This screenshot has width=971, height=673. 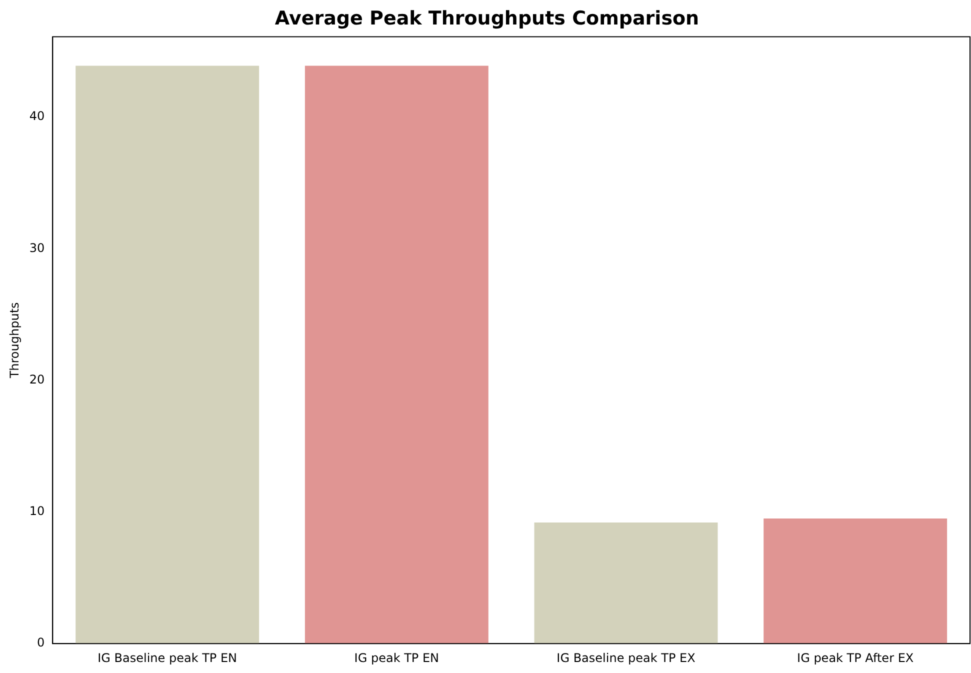 I want to click on y-tick-label: 0, so click(x=41, y=643).